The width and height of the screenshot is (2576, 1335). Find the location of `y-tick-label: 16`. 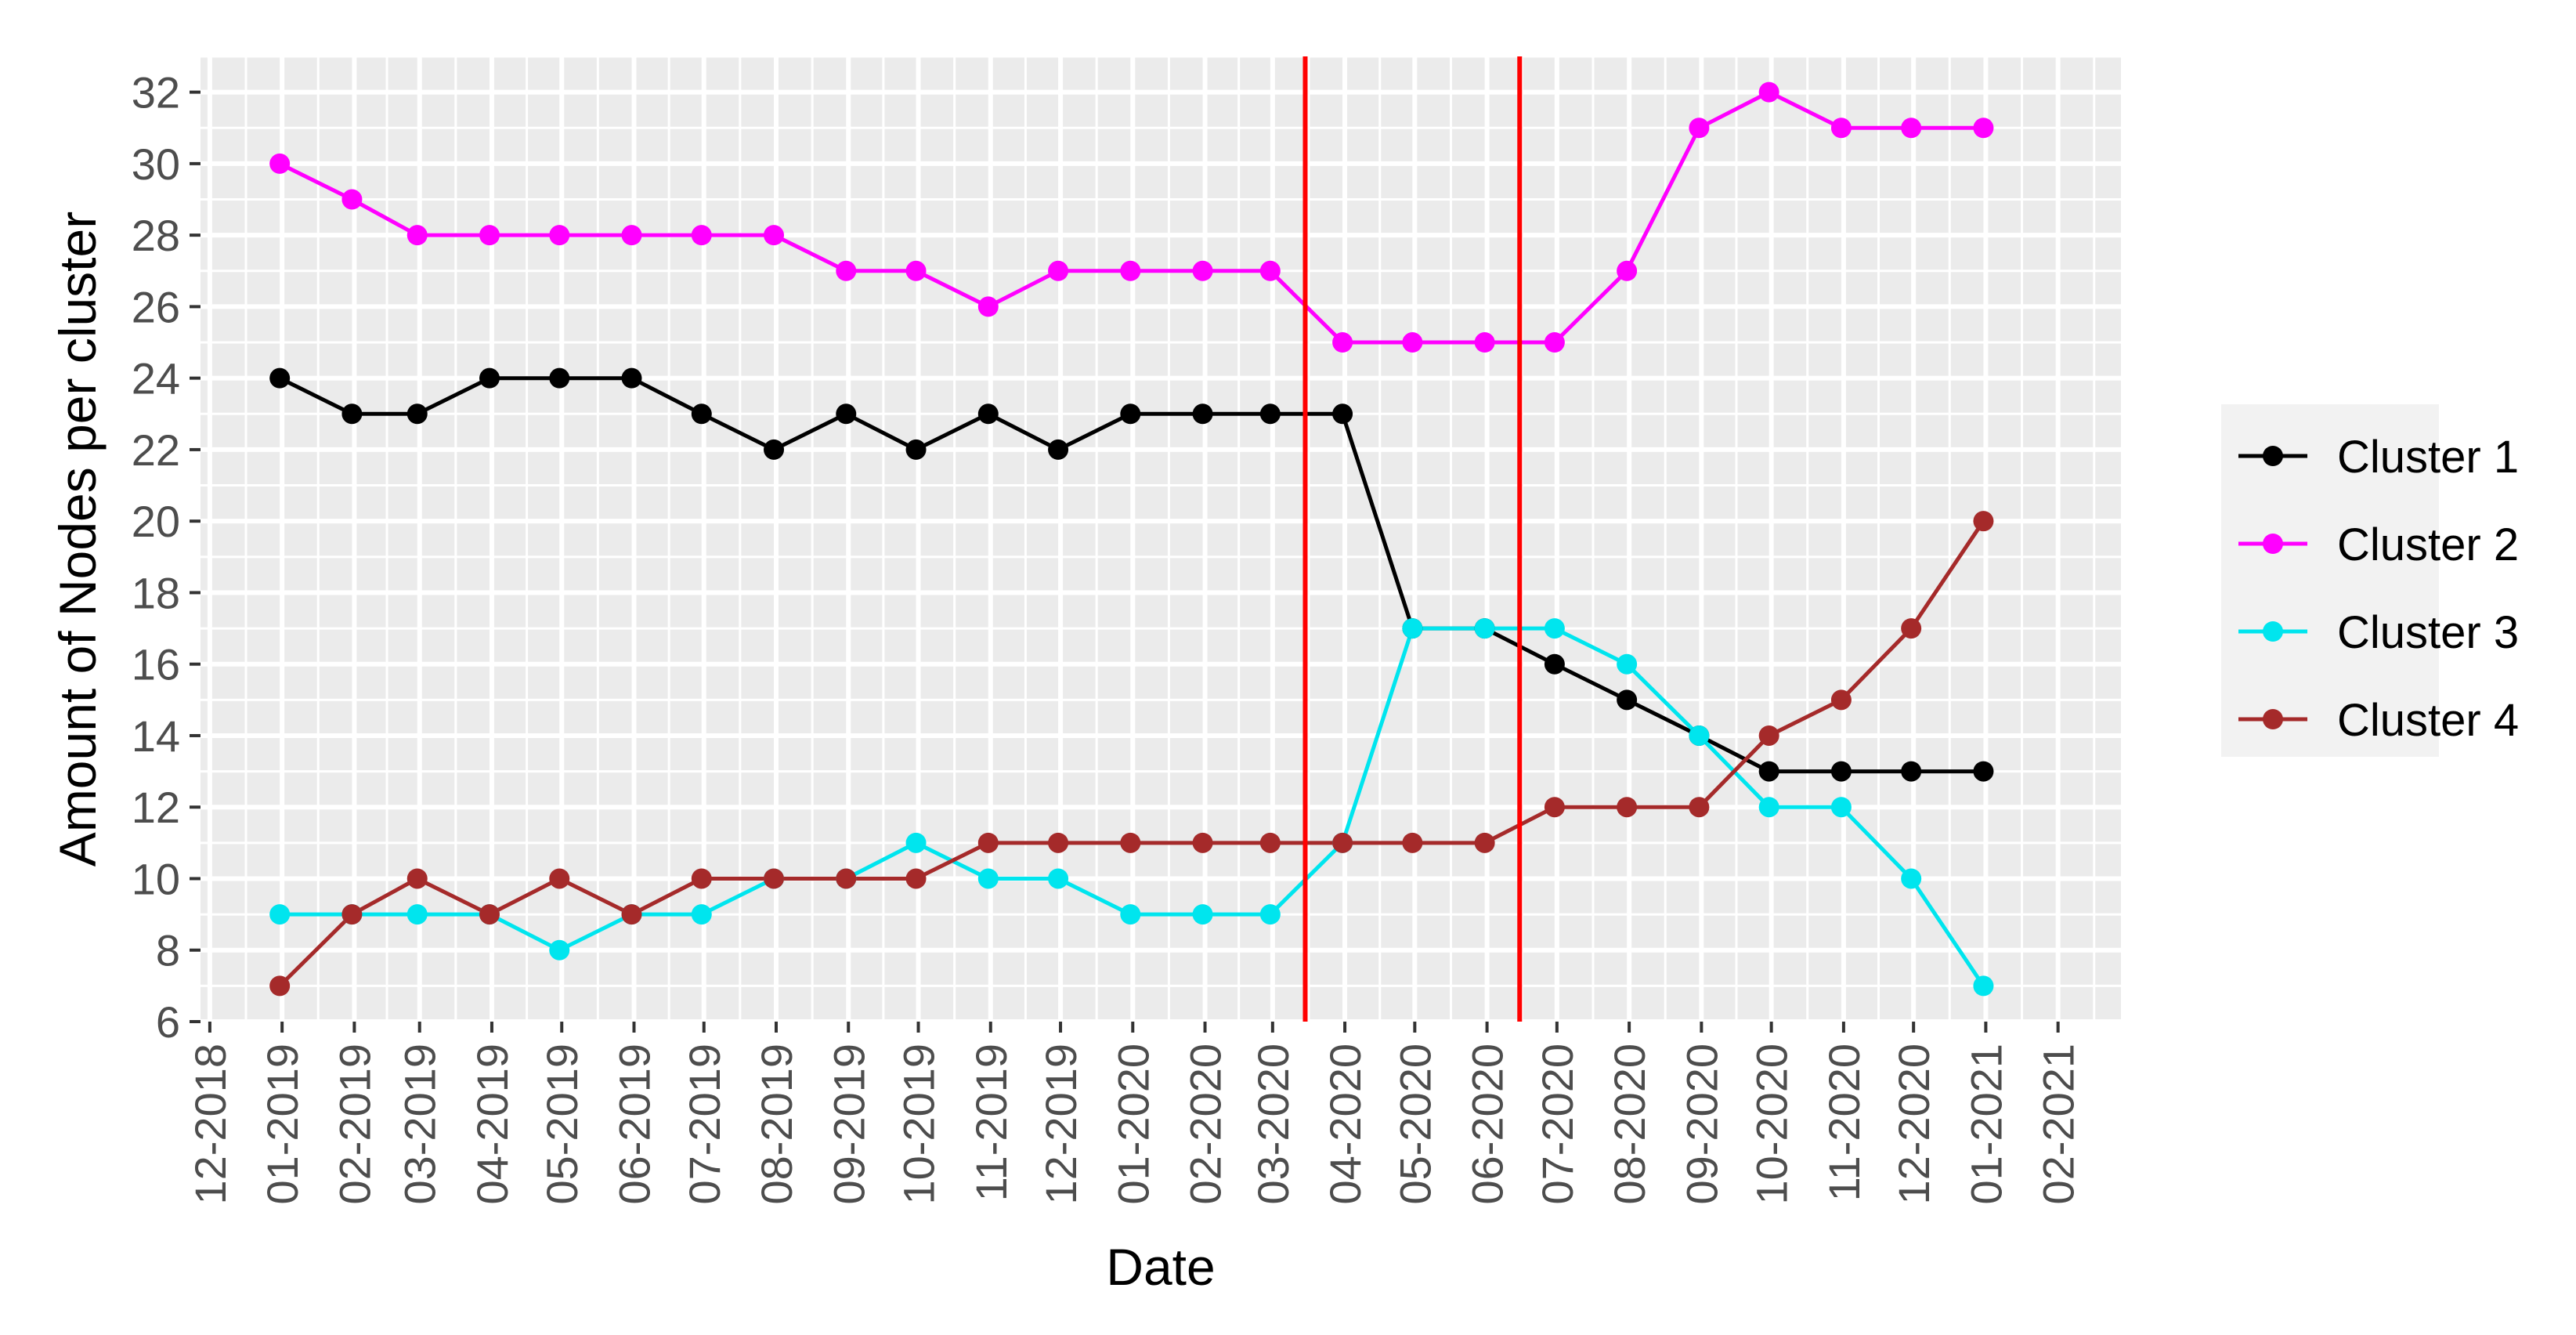

y-tick-label: 16 is located at coordinates (156, 664).